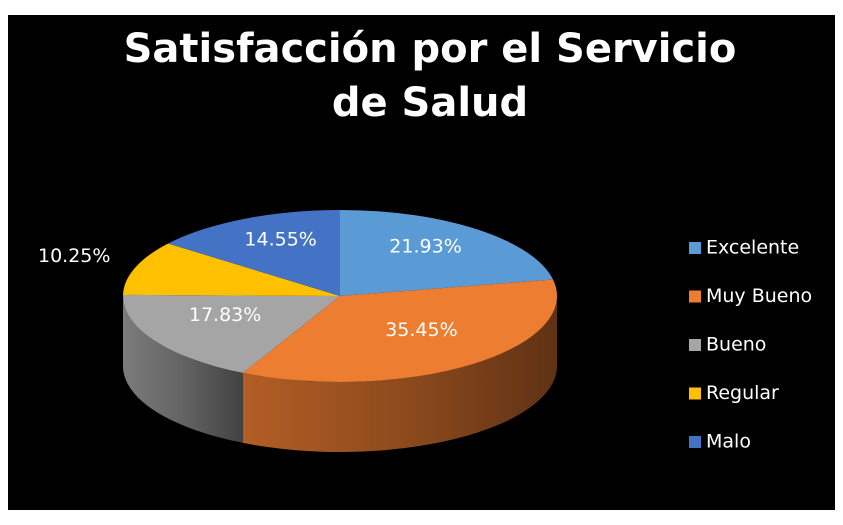 Image resolution: width=843 pixels, height=525 pixels. What do you see at coordinates (736, 345) in the screenshot?
I see `legend-label: Bueno` at bounding box center [736, 345].